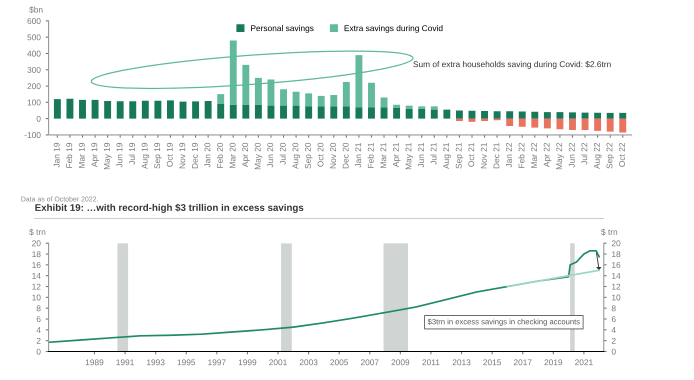 Image resolution: width=694 pixels, height=380 pixels. Describe the element at coordinates (431, 362) in the screenshot. I see `x-tick-label: 2011` at that location.